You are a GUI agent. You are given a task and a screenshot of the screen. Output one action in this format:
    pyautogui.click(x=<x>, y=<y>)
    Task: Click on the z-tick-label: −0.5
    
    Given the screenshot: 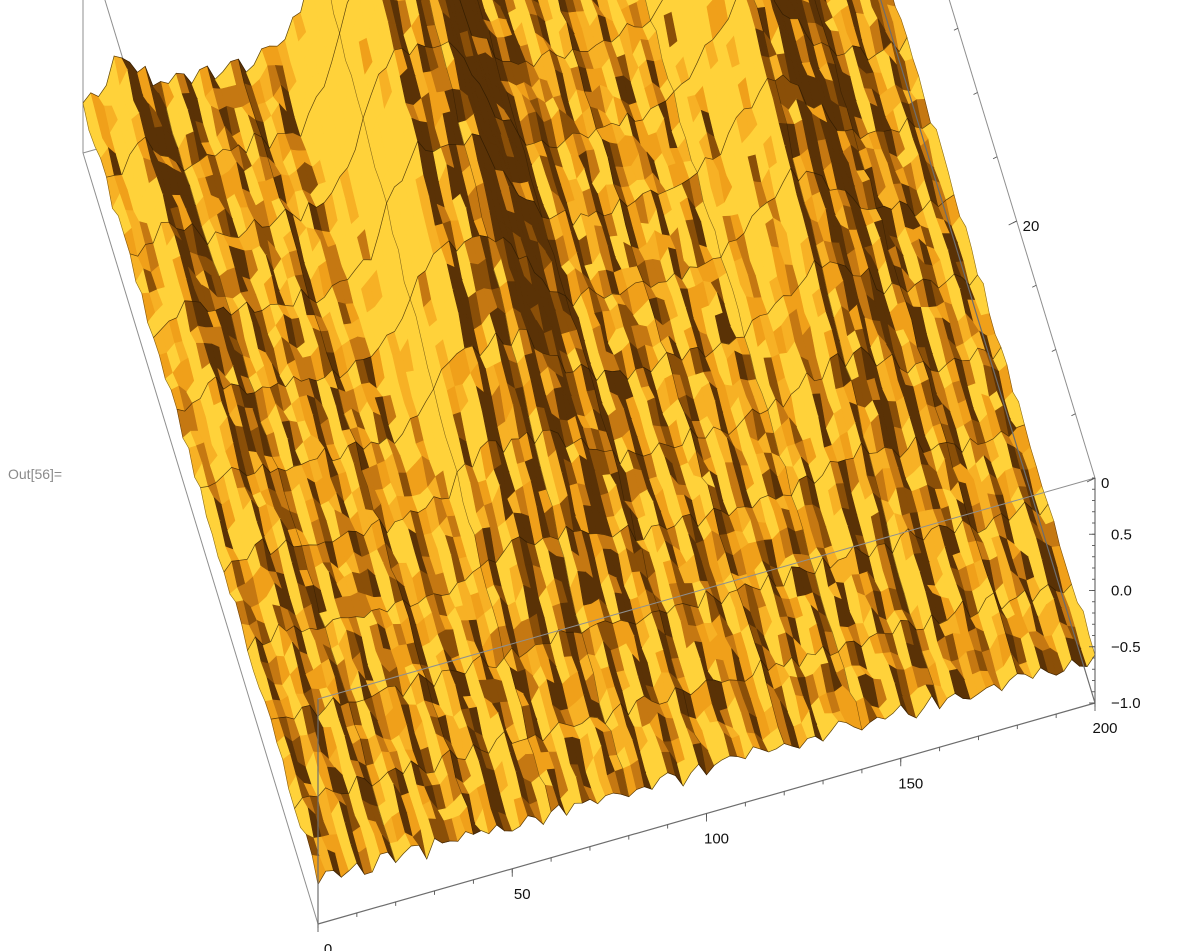 What is the action you would take?
    pyautogui.click(x=1126, y=647)
    